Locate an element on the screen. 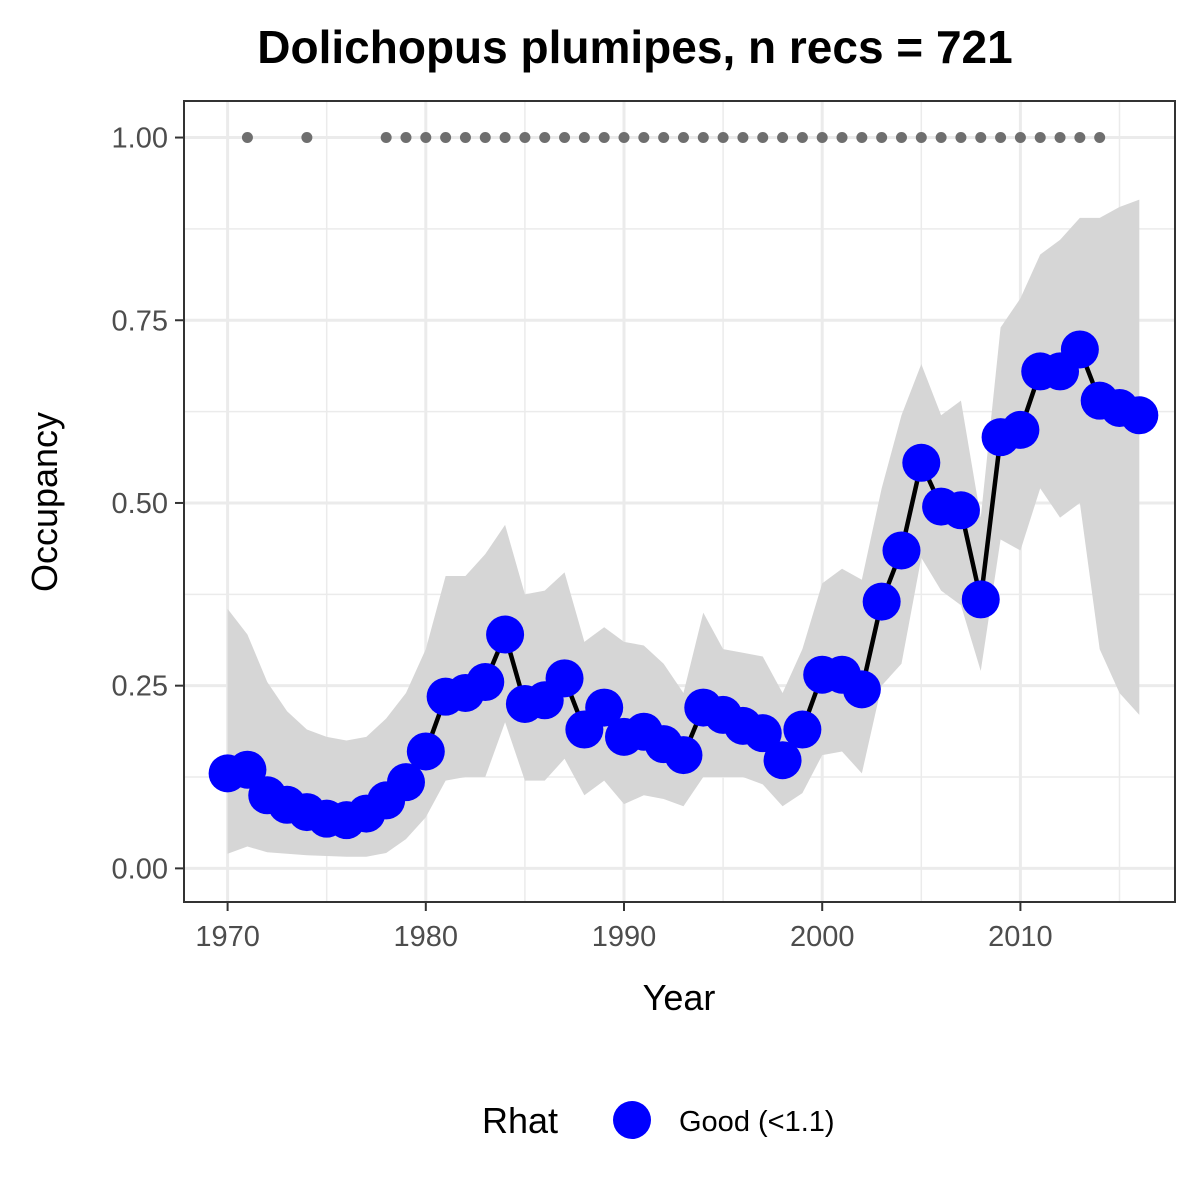  legend: Rhat Good (<1.1) is located at coordinates (658, 1120).